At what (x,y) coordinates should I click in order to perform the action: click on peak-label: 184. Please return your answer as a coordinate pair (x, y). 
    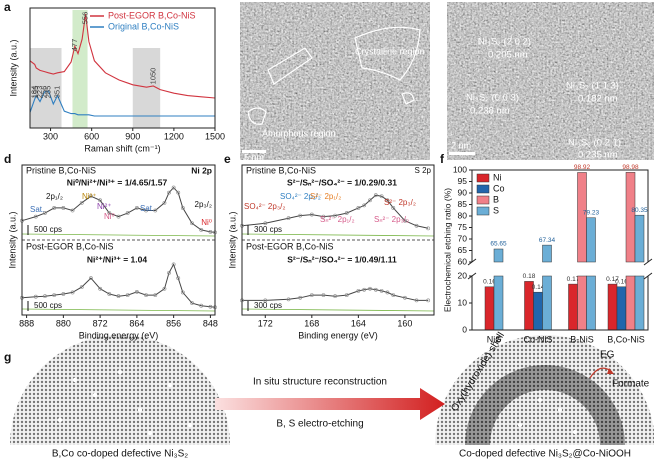
    Looking at the image, I should click on (34, 92).